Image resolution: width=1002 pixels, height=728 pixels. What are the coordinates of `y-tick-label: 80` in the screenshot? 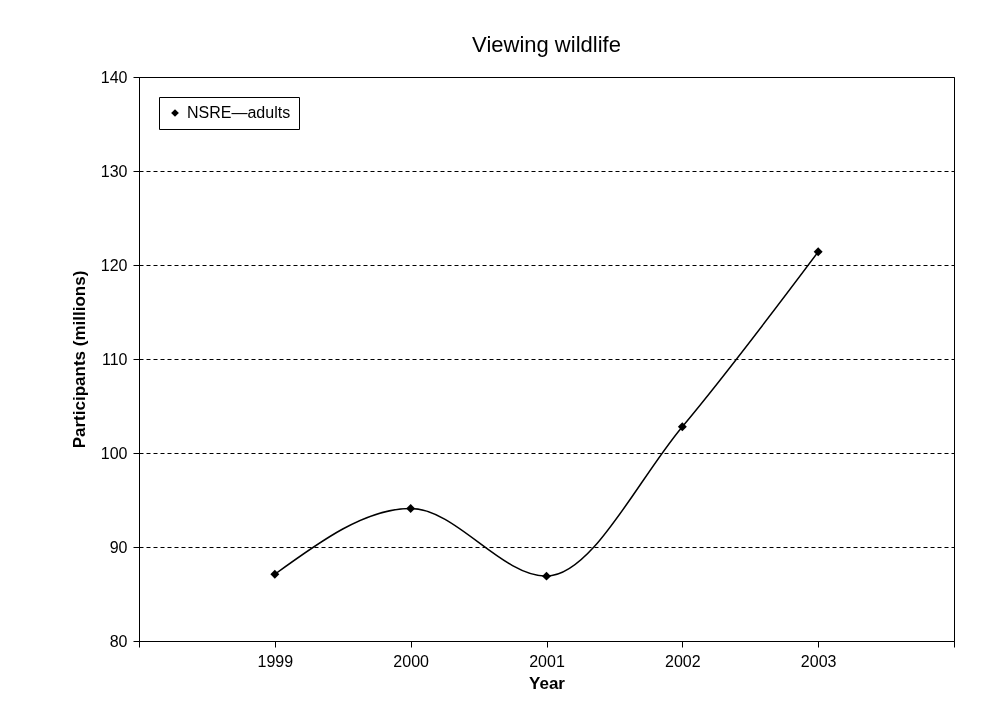 It's located at (118, 641).